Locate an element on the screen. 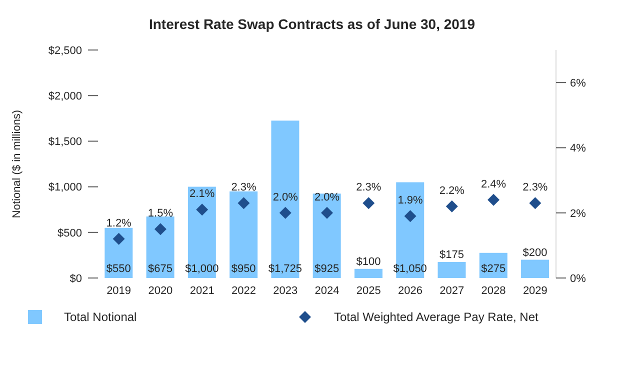  data-label: 2.1% is located at coordinates (202, 194).